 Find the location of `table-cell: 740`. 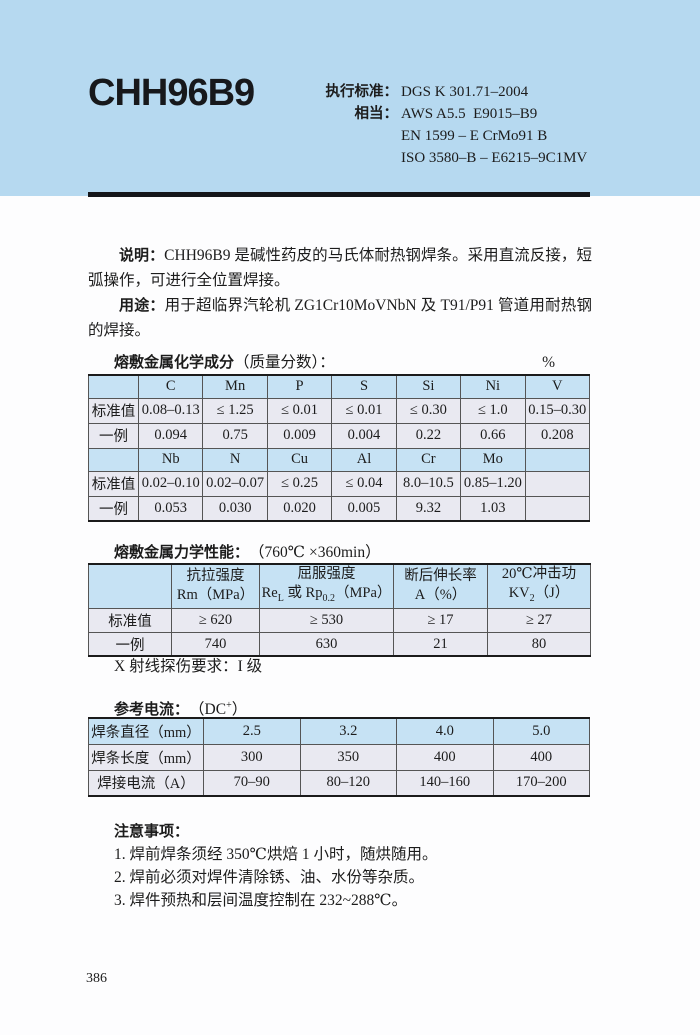

table-cell: 740 is located at coordinates (215, 644).